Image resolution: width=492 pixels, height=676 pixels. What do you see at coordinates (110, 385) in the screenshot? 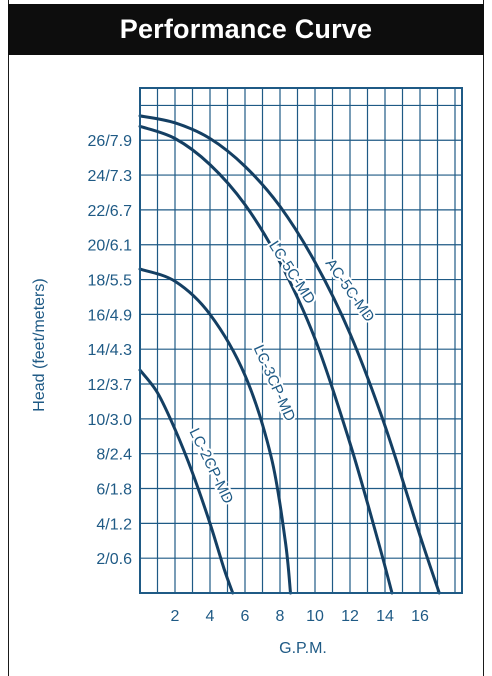
I see `y-tick-label: 12/3.7` at bounding box center [110, 385].